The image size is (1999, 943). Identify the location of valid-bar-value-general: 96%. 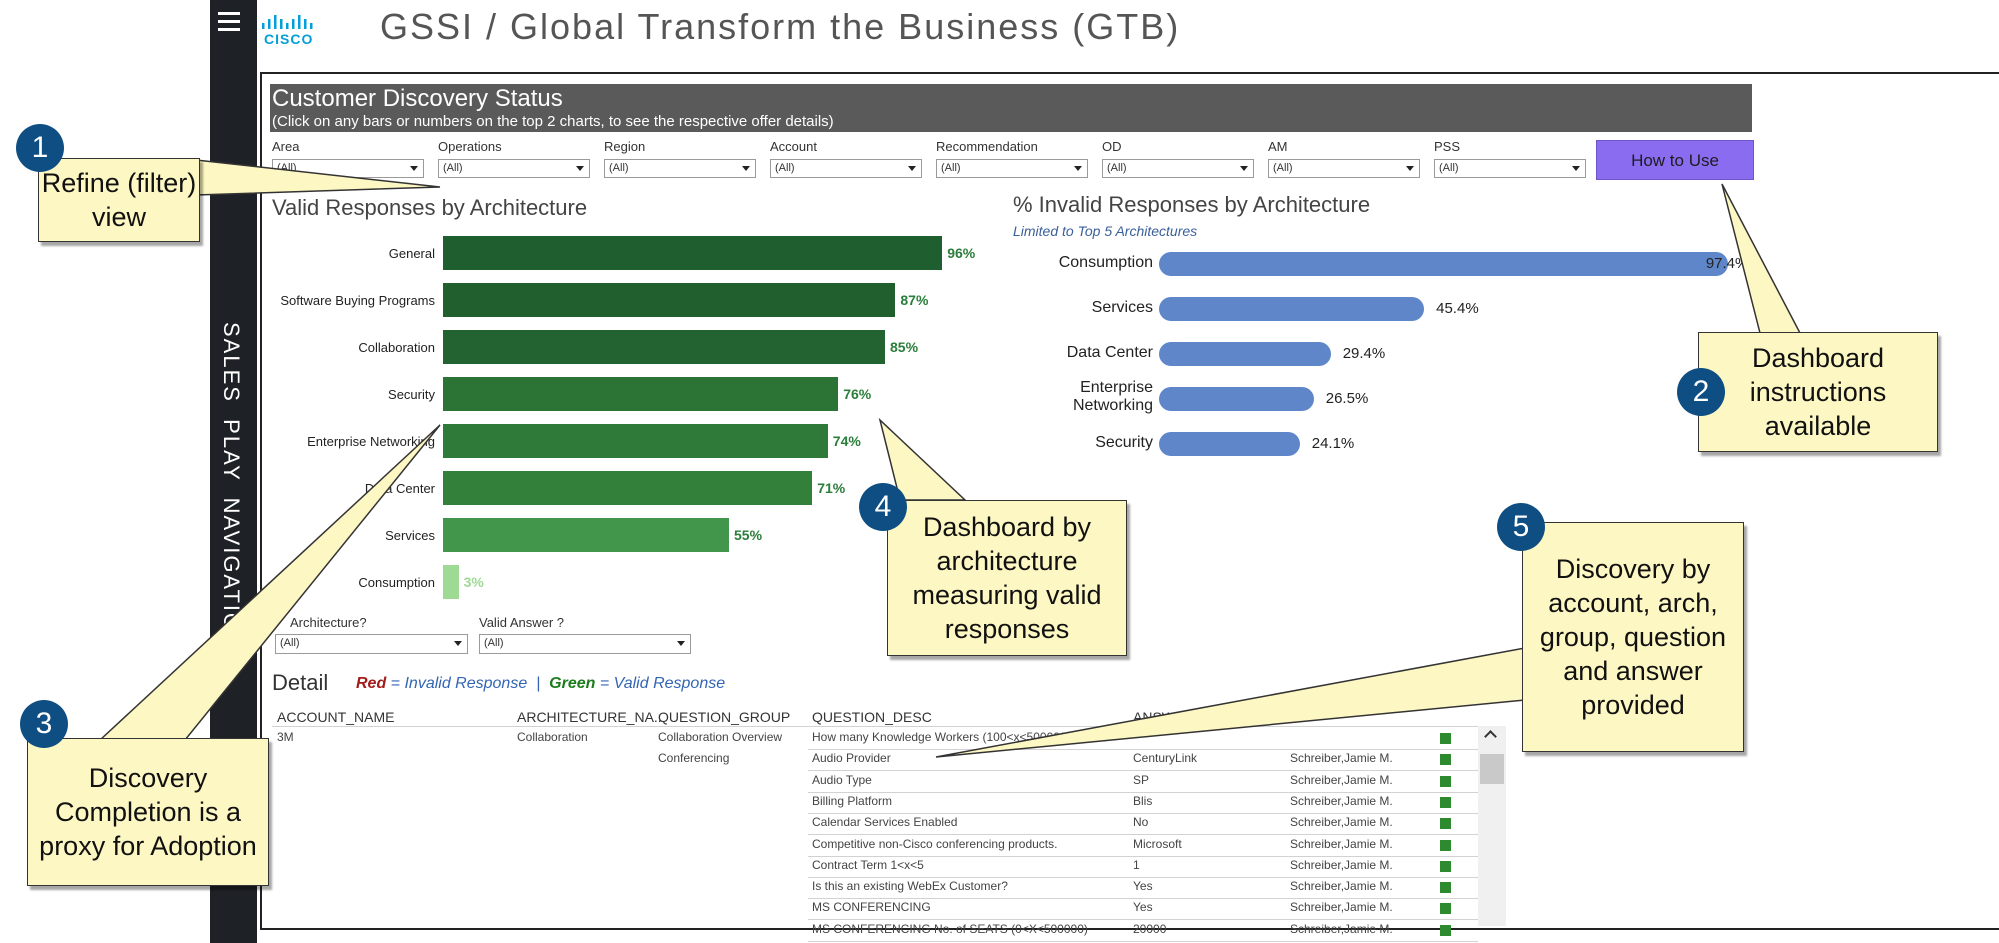
(961, 253).